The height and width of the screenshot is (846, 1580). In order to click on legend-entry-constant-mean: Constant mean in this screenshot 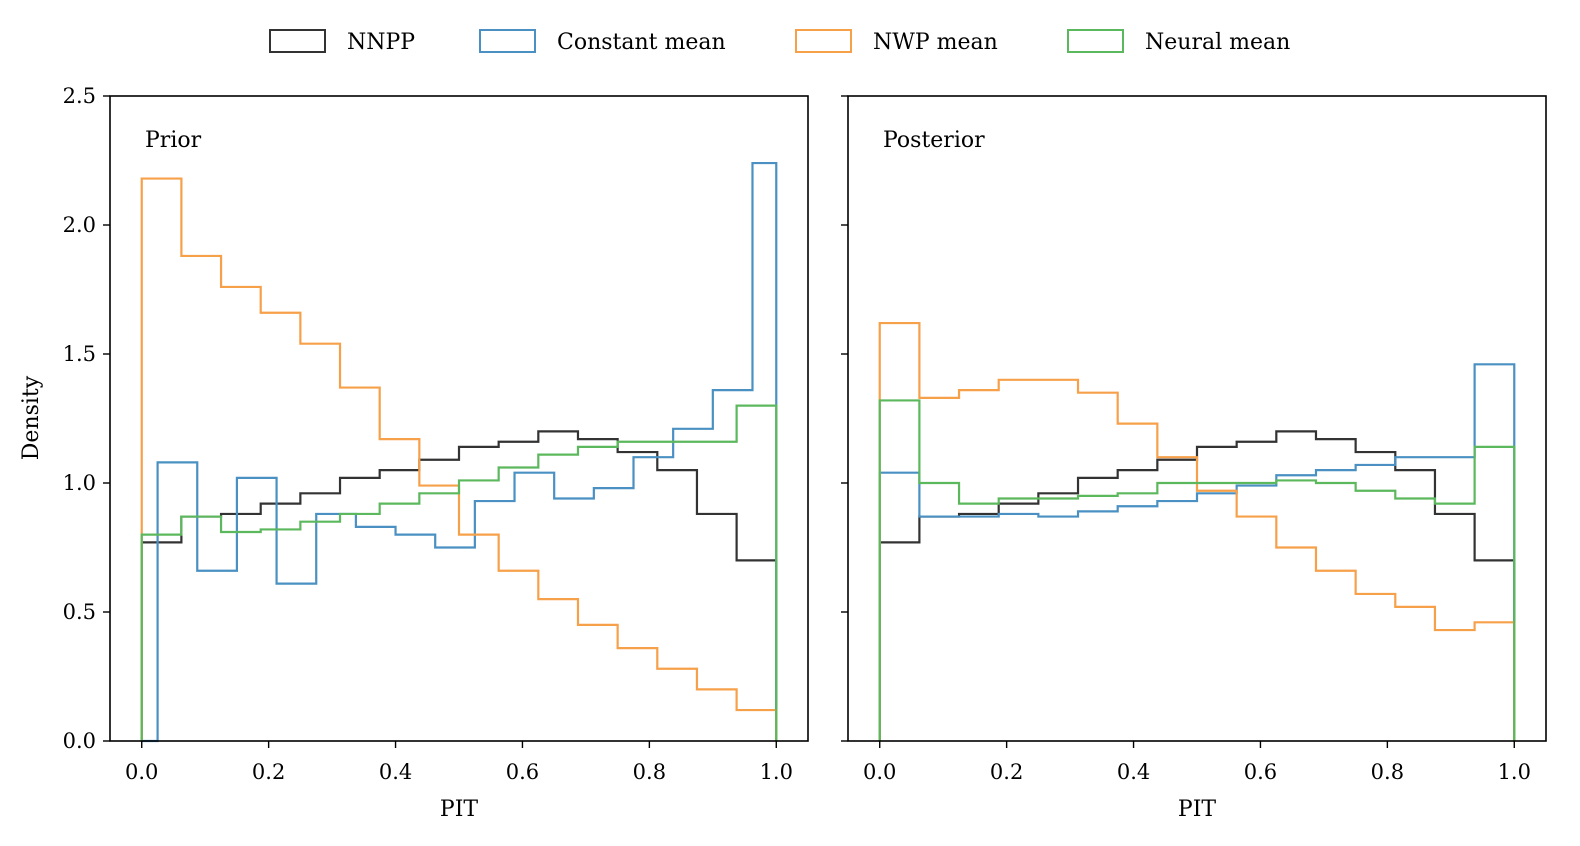, I will do `click(602, 42)`.